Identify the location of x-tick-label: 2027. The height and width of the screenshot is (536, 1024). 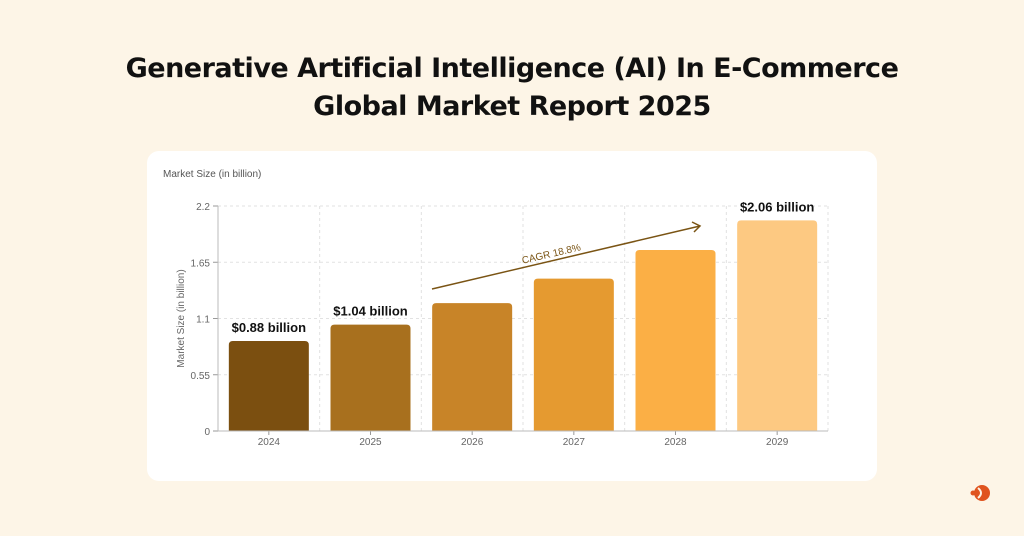
(574, 442).